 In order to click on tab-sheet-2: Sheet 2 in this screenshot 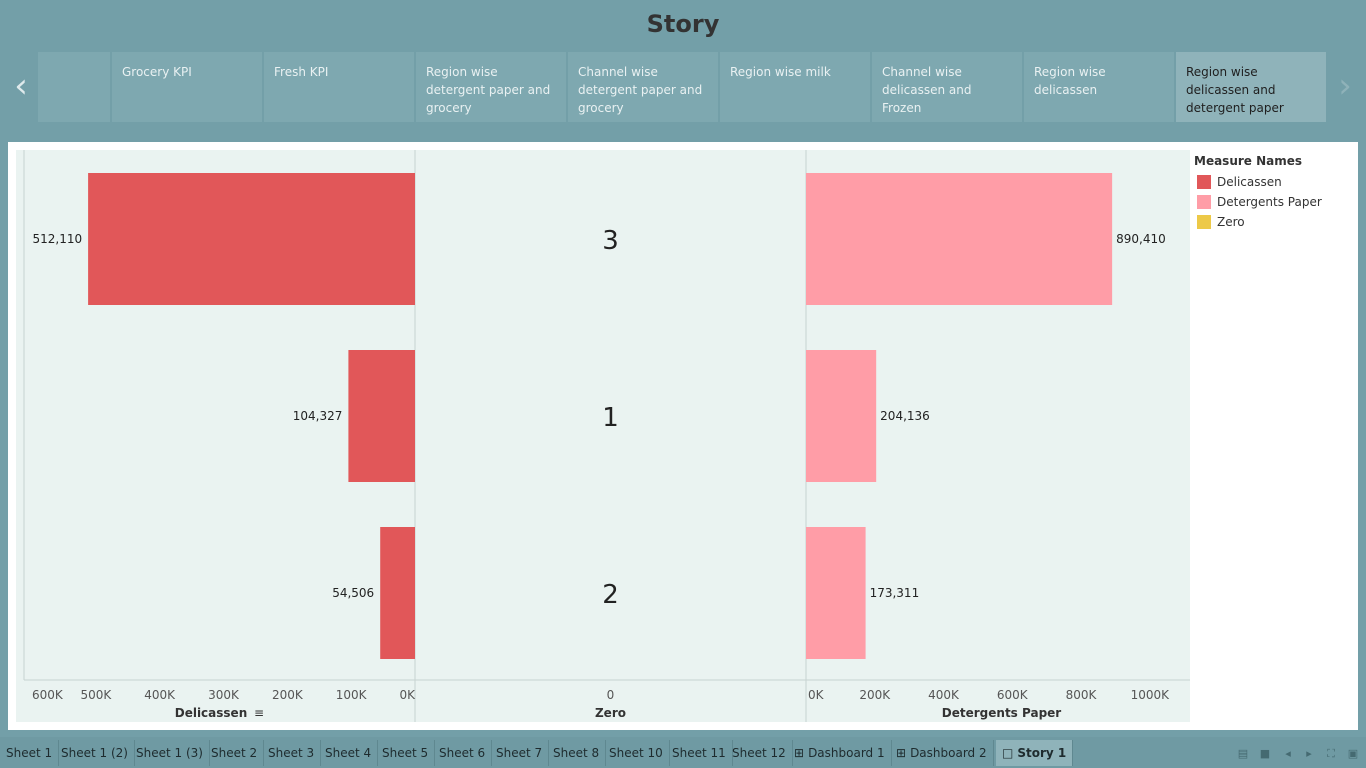, I will do `click(235, 753)`.